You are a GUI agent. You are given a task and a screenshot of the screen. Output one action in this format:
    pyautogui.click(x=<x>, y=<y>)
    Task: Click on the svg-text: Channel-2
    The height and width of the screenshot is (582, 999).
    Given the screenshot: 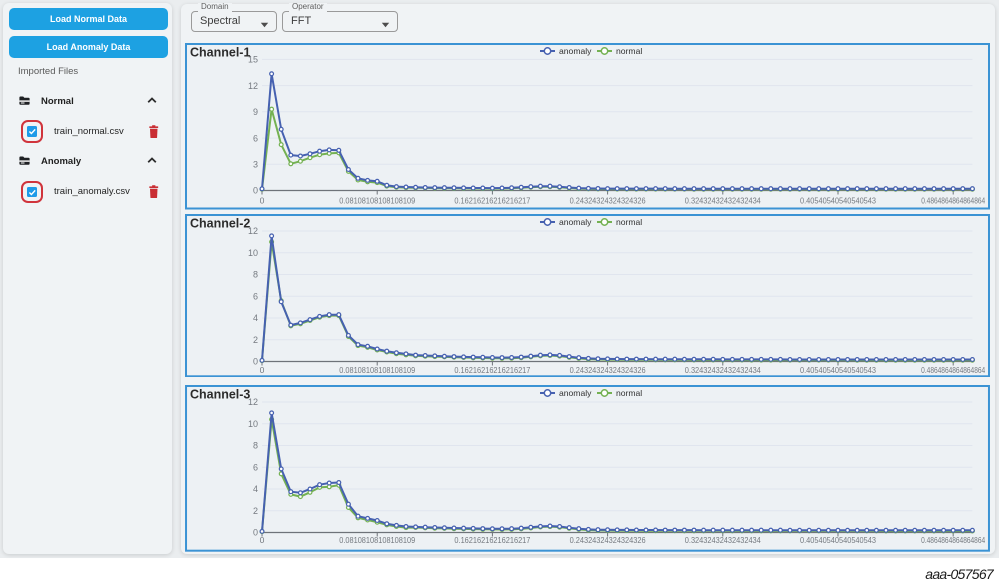 What is the action you would take?
    pyautogui.click(x=220, y=223)
    